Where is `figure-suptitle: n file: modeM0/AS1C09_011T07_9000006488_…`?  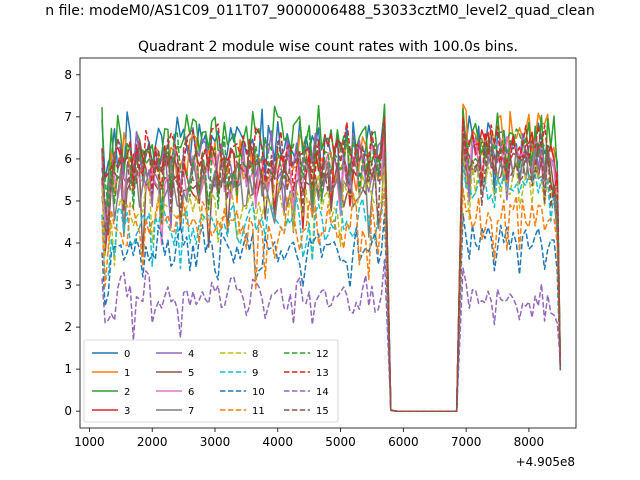 figure-suptitle: n file: modeM0/AS1C09_011T07_9000006488_… is located at coordinates (319, 11).